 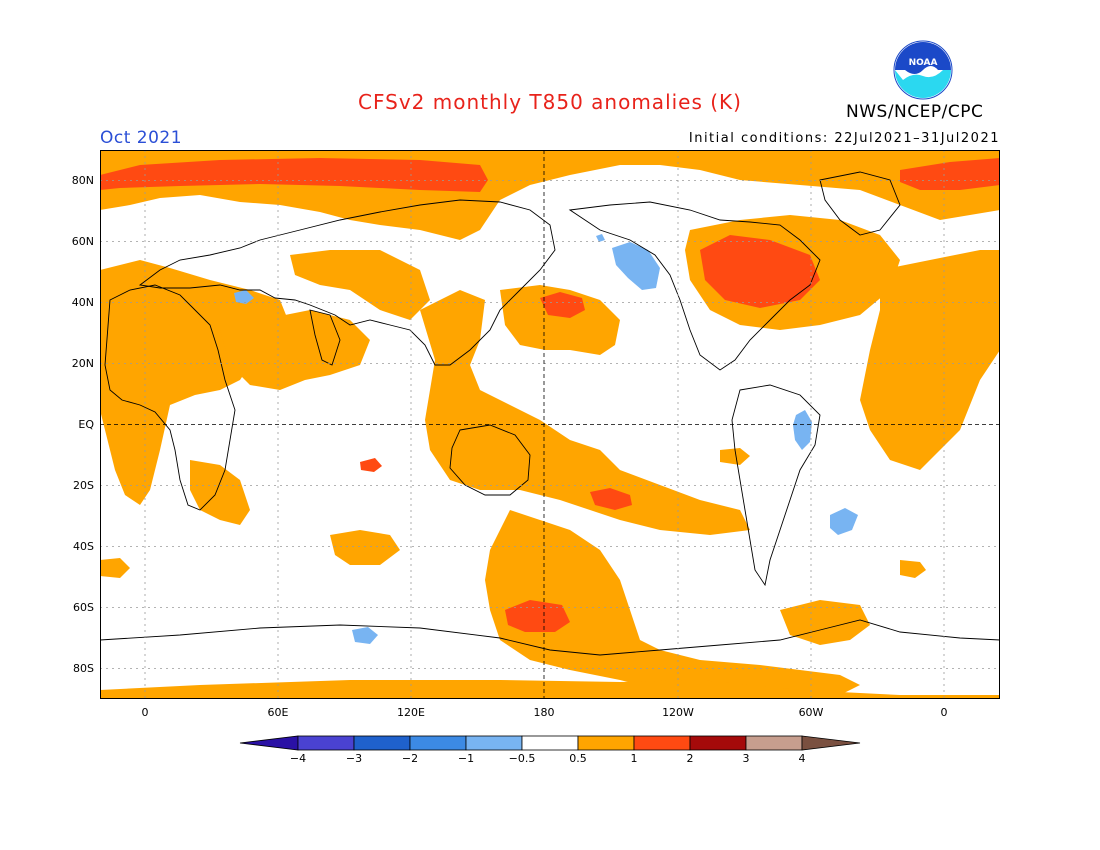 I want to click on colorbar, so click(x=550, y=743).